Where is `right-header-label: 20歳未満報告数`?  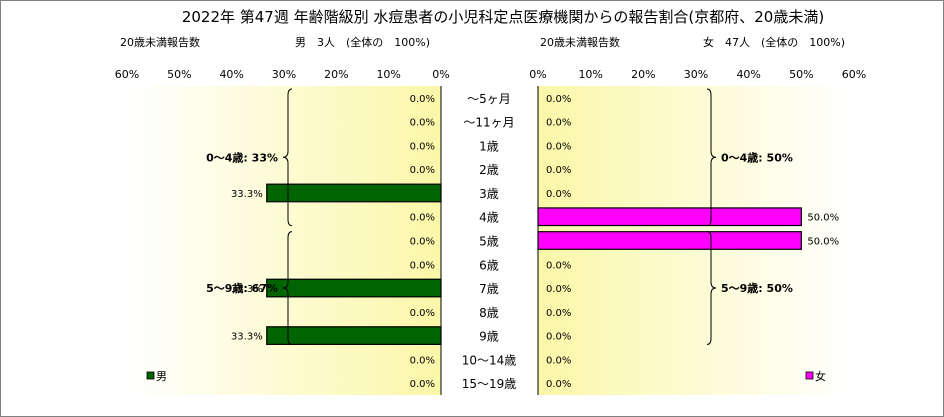
right-header-label: 20歳未満報告数 is located at coordinates (580, 42).